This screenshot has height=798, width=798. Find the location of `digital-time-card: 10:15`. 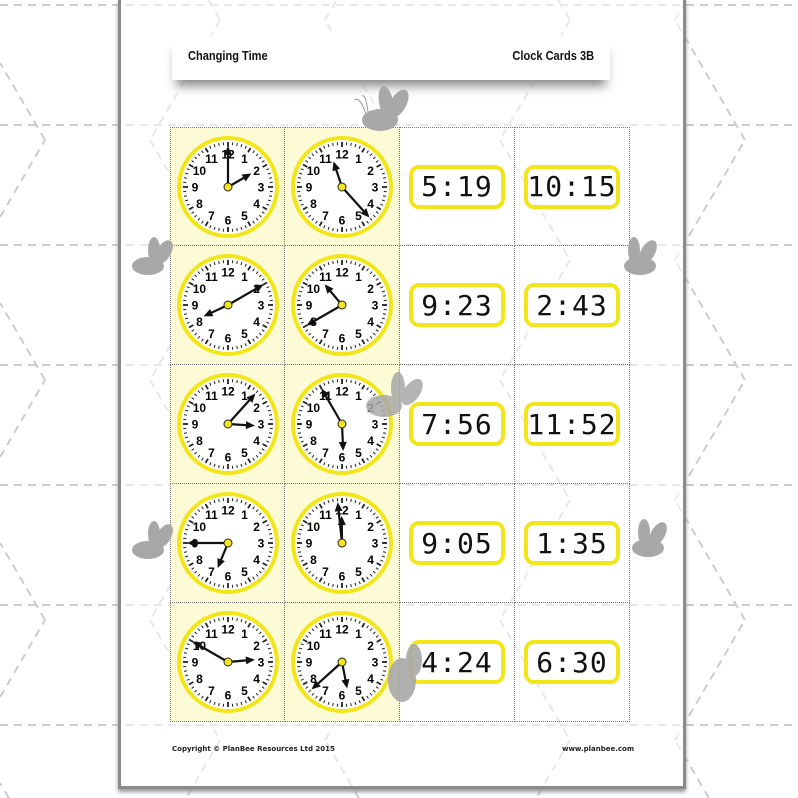

digital-time-card: 10:15 is located at coordinates (572, 186).